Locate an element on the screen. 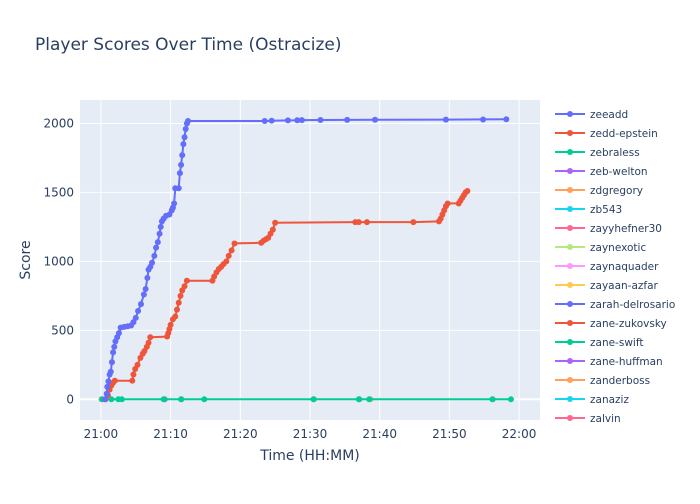 The image size is (700, 504). legend-item: zane-zukovsky is located at coordinates (611, 324).